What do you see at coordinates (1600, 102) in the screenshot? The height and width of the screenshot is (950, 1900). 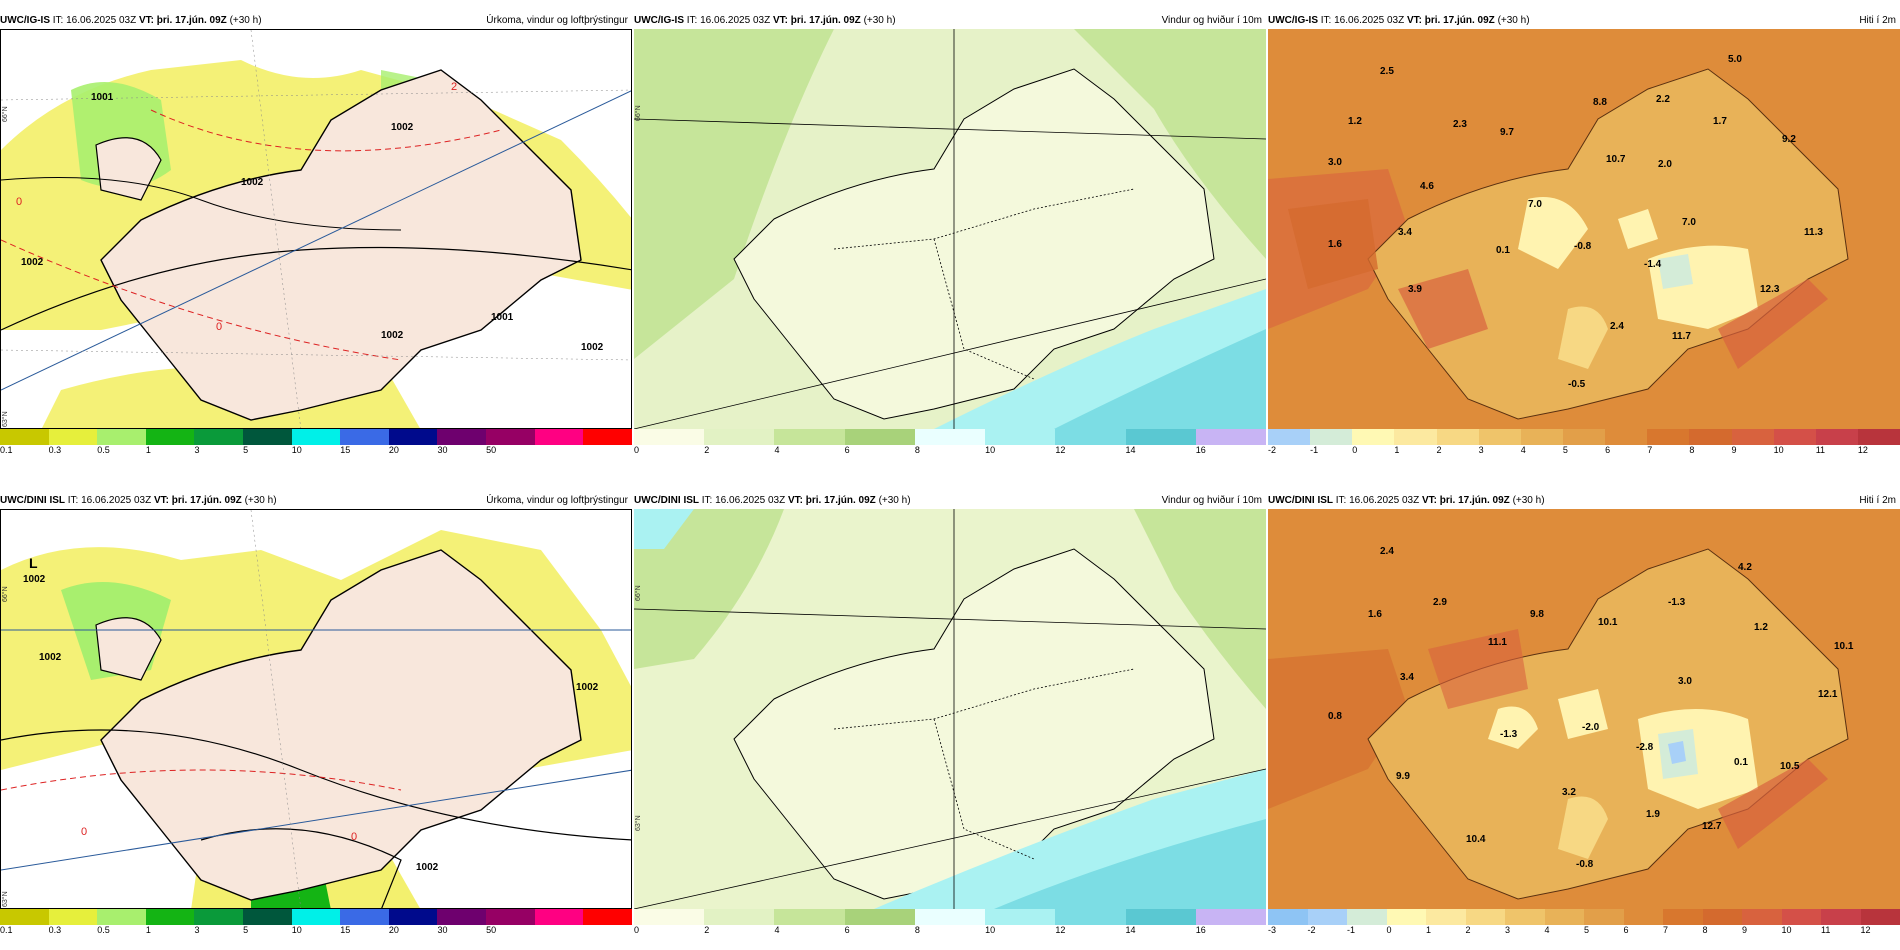 I see `temperature-value-label: 8.8` at bounding box center [1600, 102].